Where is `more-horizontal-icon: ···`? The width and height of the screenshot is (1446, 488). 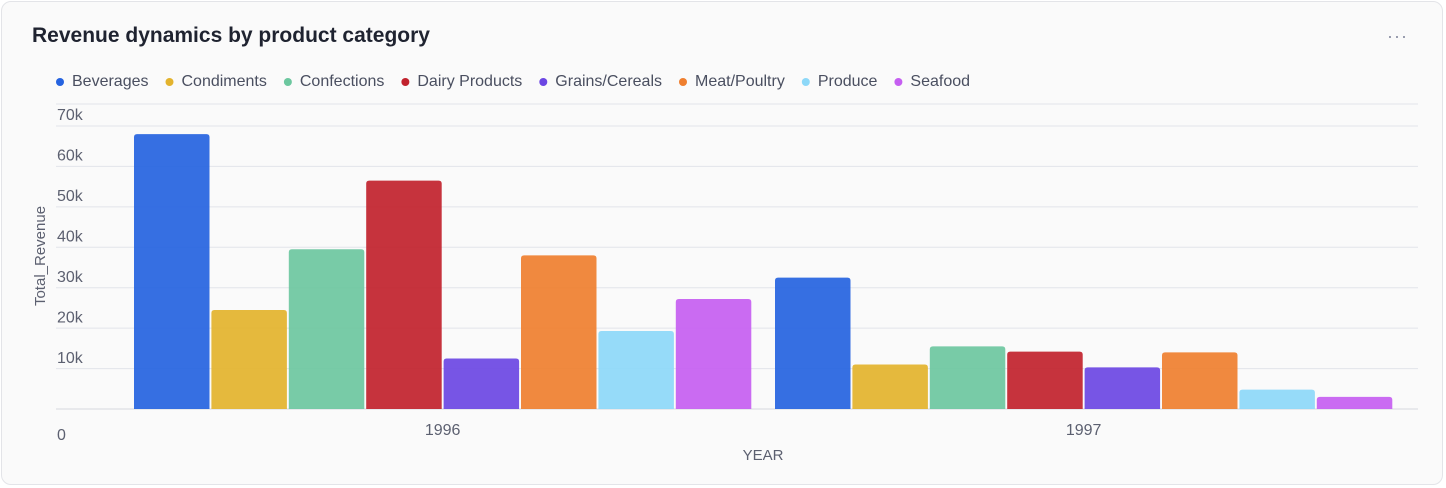 more-horizontal-icon: ··· is located at coordinates (1397, 36).